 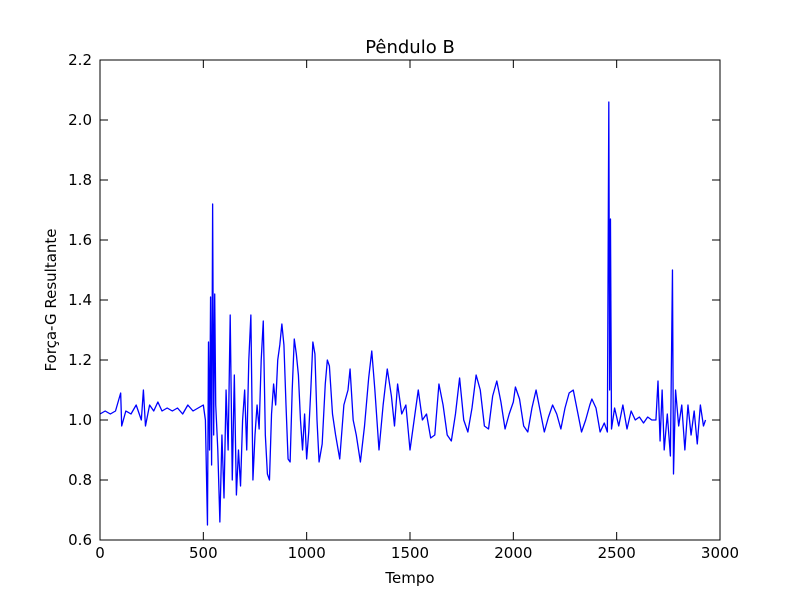 What do you see at coordinates (80, 240) in the screenshot?
I see `y-tick-label: 1.6` at bounding box center [80, 240].